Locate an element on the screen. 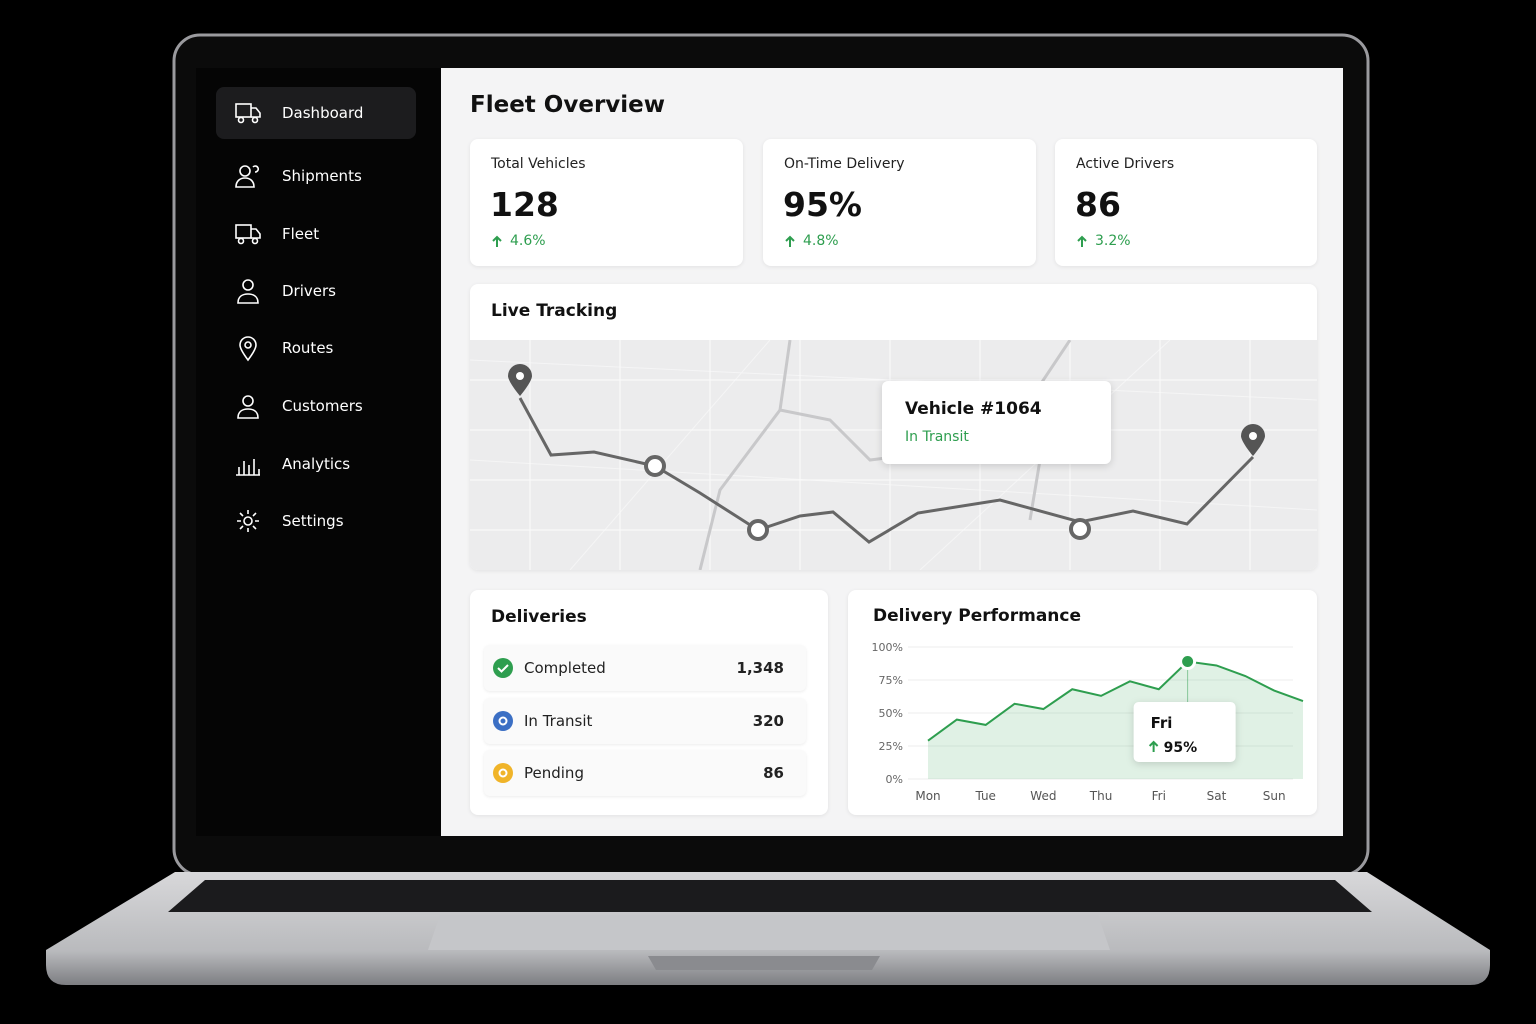  x-tick-label: Sat is located at coordinates (1217, 796).